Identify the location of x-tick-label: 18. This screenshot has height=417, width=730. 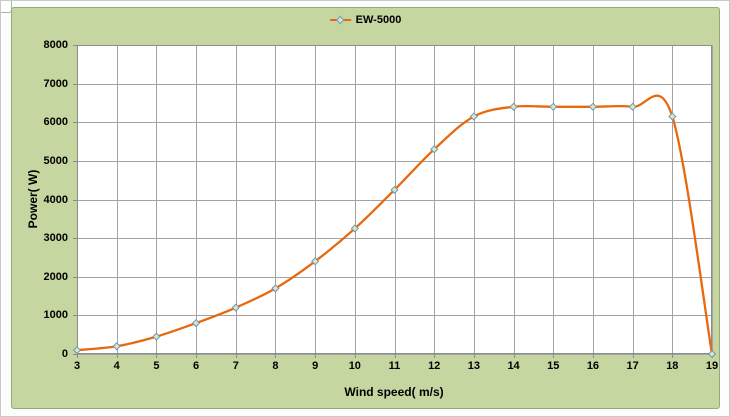
(672, 366).